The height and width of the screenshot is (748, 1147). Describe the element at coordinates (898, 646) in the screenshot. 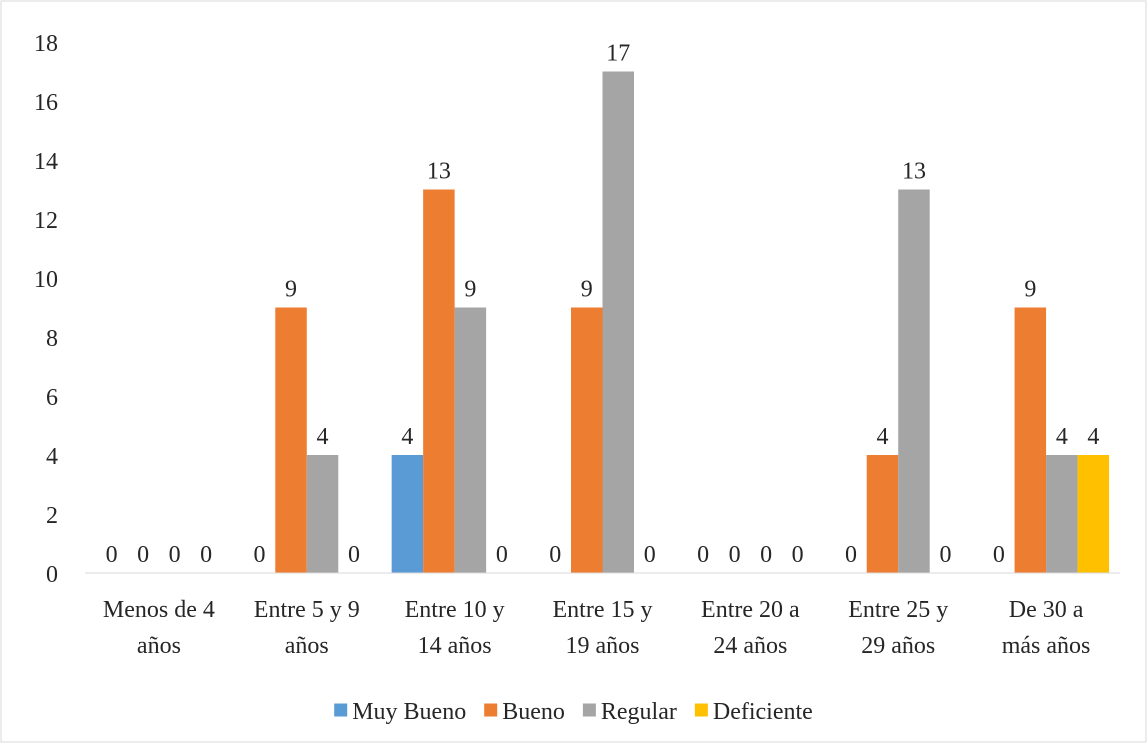

I see `x-tick-label: 29 años` at that location.